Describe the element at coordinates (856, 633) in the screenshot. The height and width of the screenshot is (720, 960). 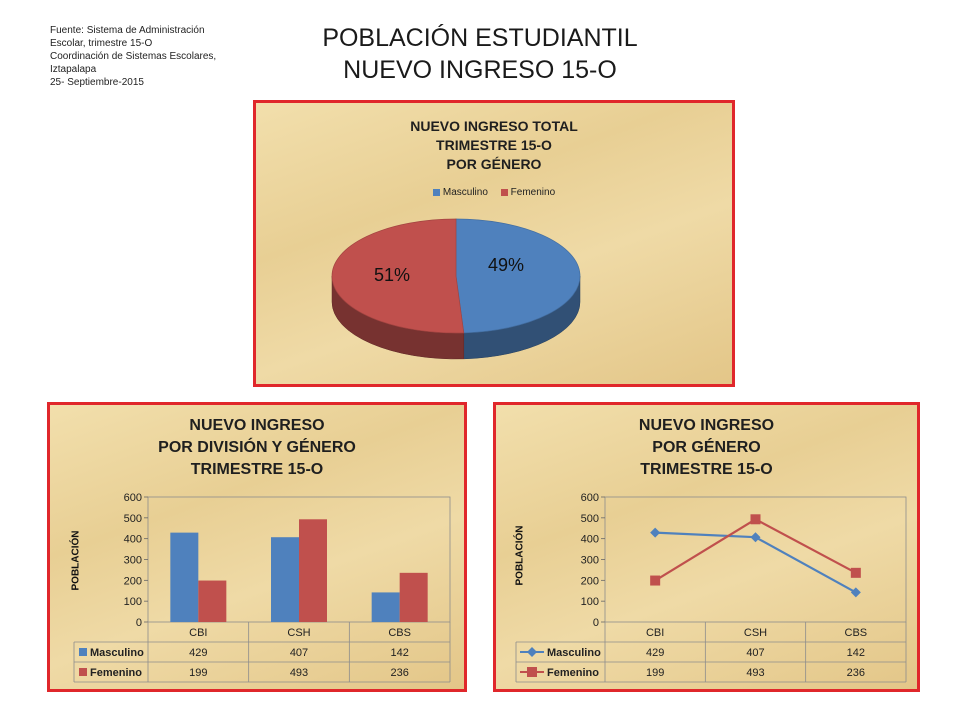
I see `line-category-label: CBS` at that location.